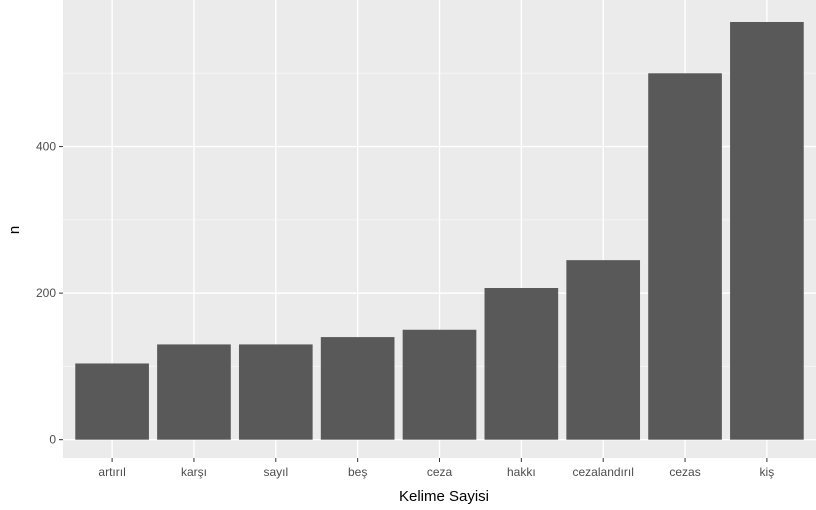 The image size is (816, 510). What do you see at coordinates (684, 472) in the screenshot?
I see `x-tick-label: cezas` at bounding box center [684, 472].